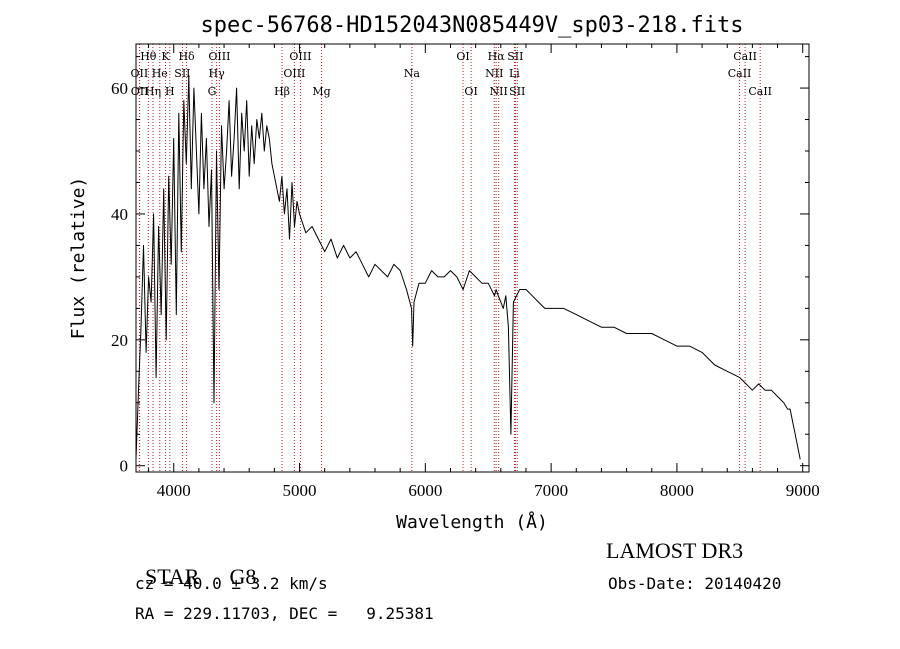 The image size is (900, 649). Describe the element at coordinates (425, 490) in the screenshot. I see `x-tick-label-2: 6000` at that location.